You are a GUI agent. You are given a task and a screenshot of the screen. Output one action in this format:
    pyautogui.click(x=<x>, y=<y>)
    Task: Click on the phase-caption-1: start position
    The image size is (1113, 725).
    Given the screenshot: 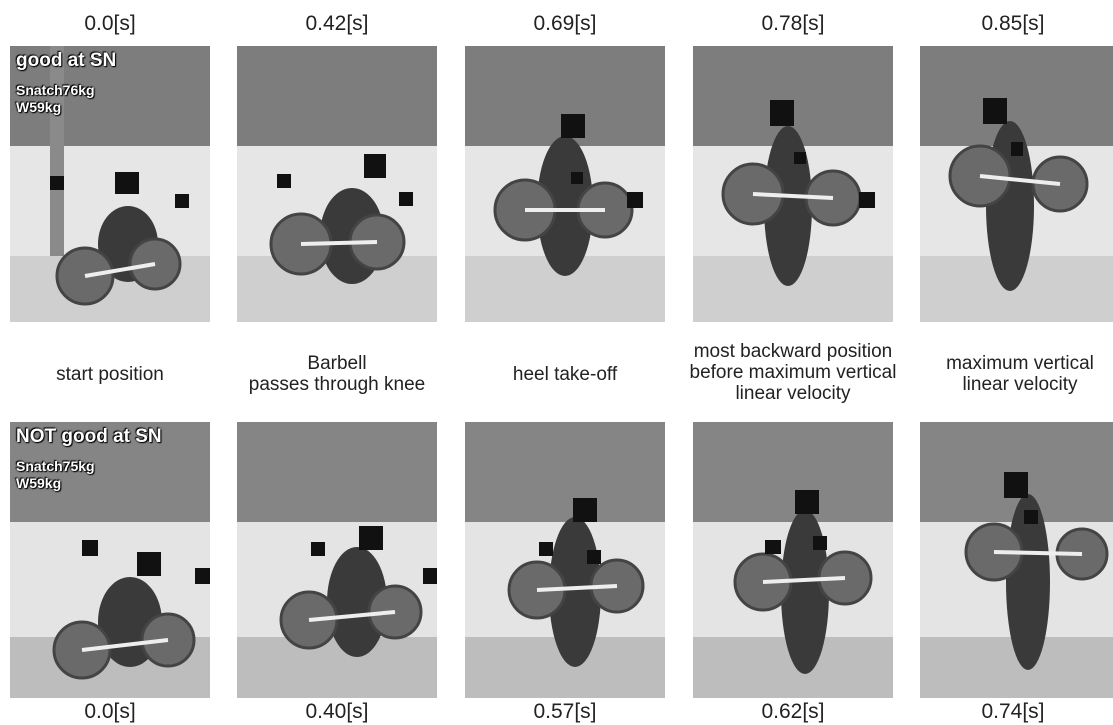 What is the action you would take?
    pyautogui.click(x=115, y=374)
    